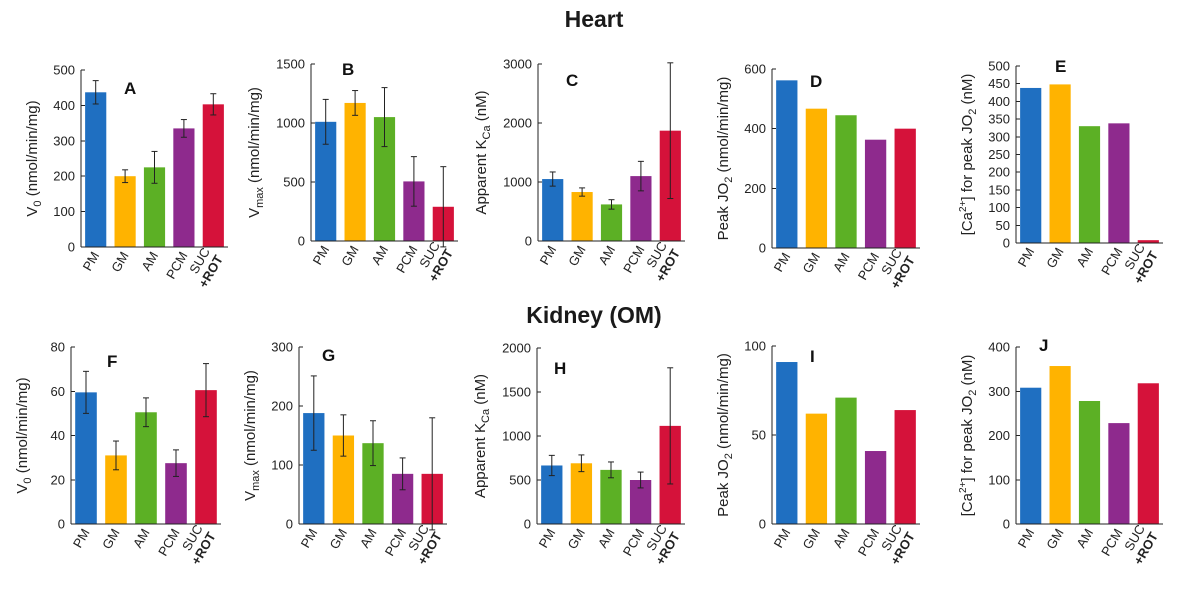 The height and width of the screenshot is (591, 1188). What do you see at coordinates (846, 460) in the screenshot?
I see `bar-i-am` at bounding box center [846, 460].